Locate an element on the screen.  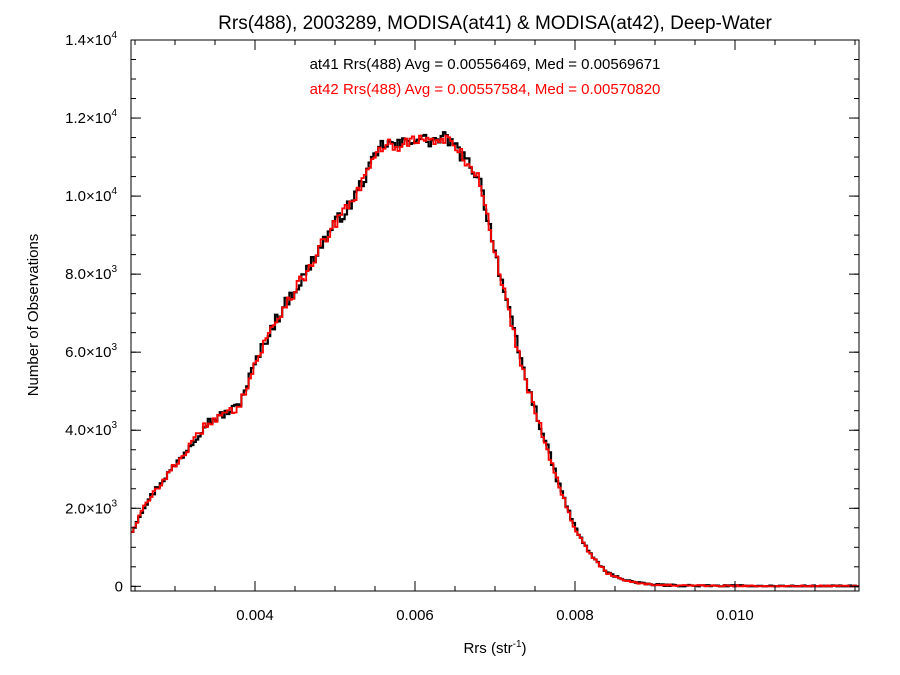
x-tick-label: 0.008 is located at coordinates (575, 615).